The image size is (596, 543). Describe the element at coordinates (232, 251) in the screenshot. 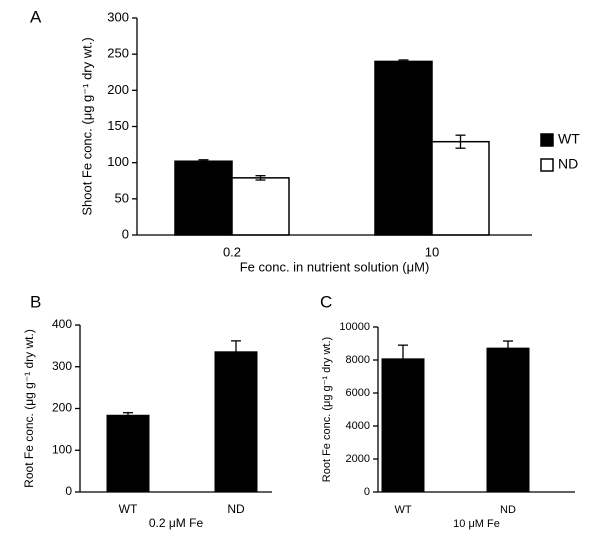

I see `x-tick-label: 0.2` at that location.